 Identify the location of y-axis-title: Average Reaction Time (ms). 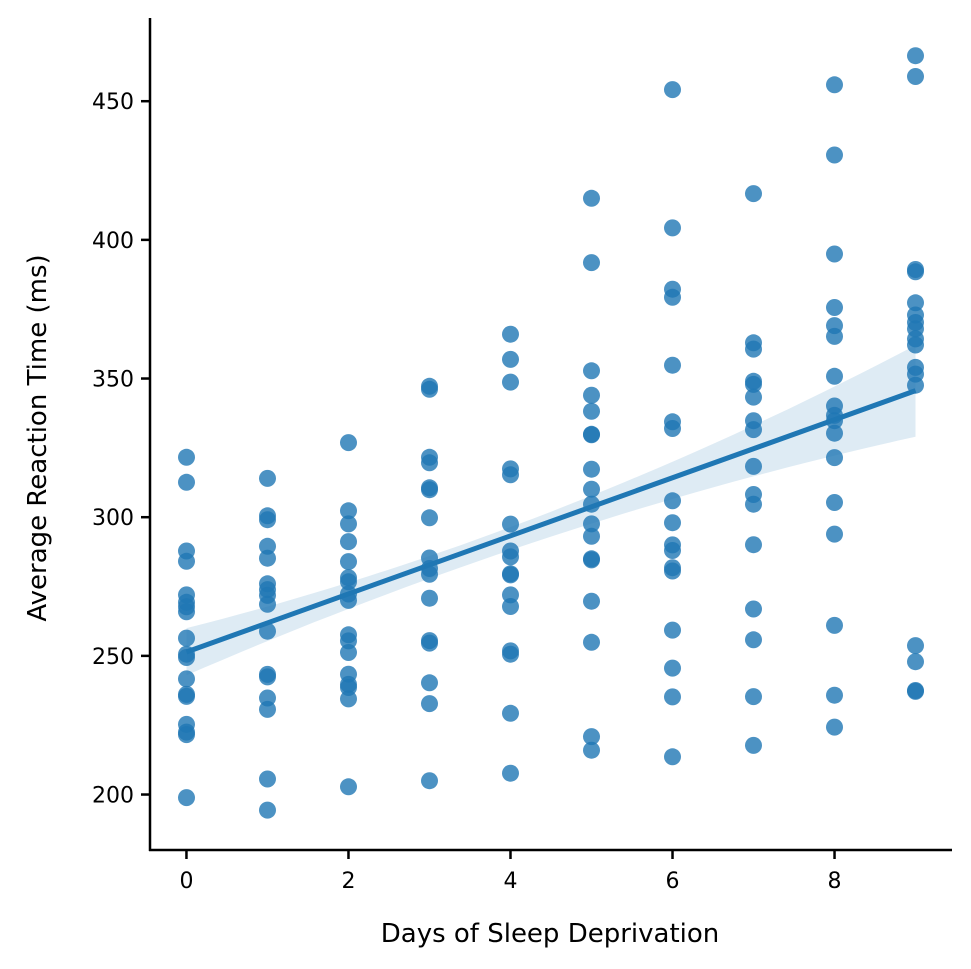
(38, 437).